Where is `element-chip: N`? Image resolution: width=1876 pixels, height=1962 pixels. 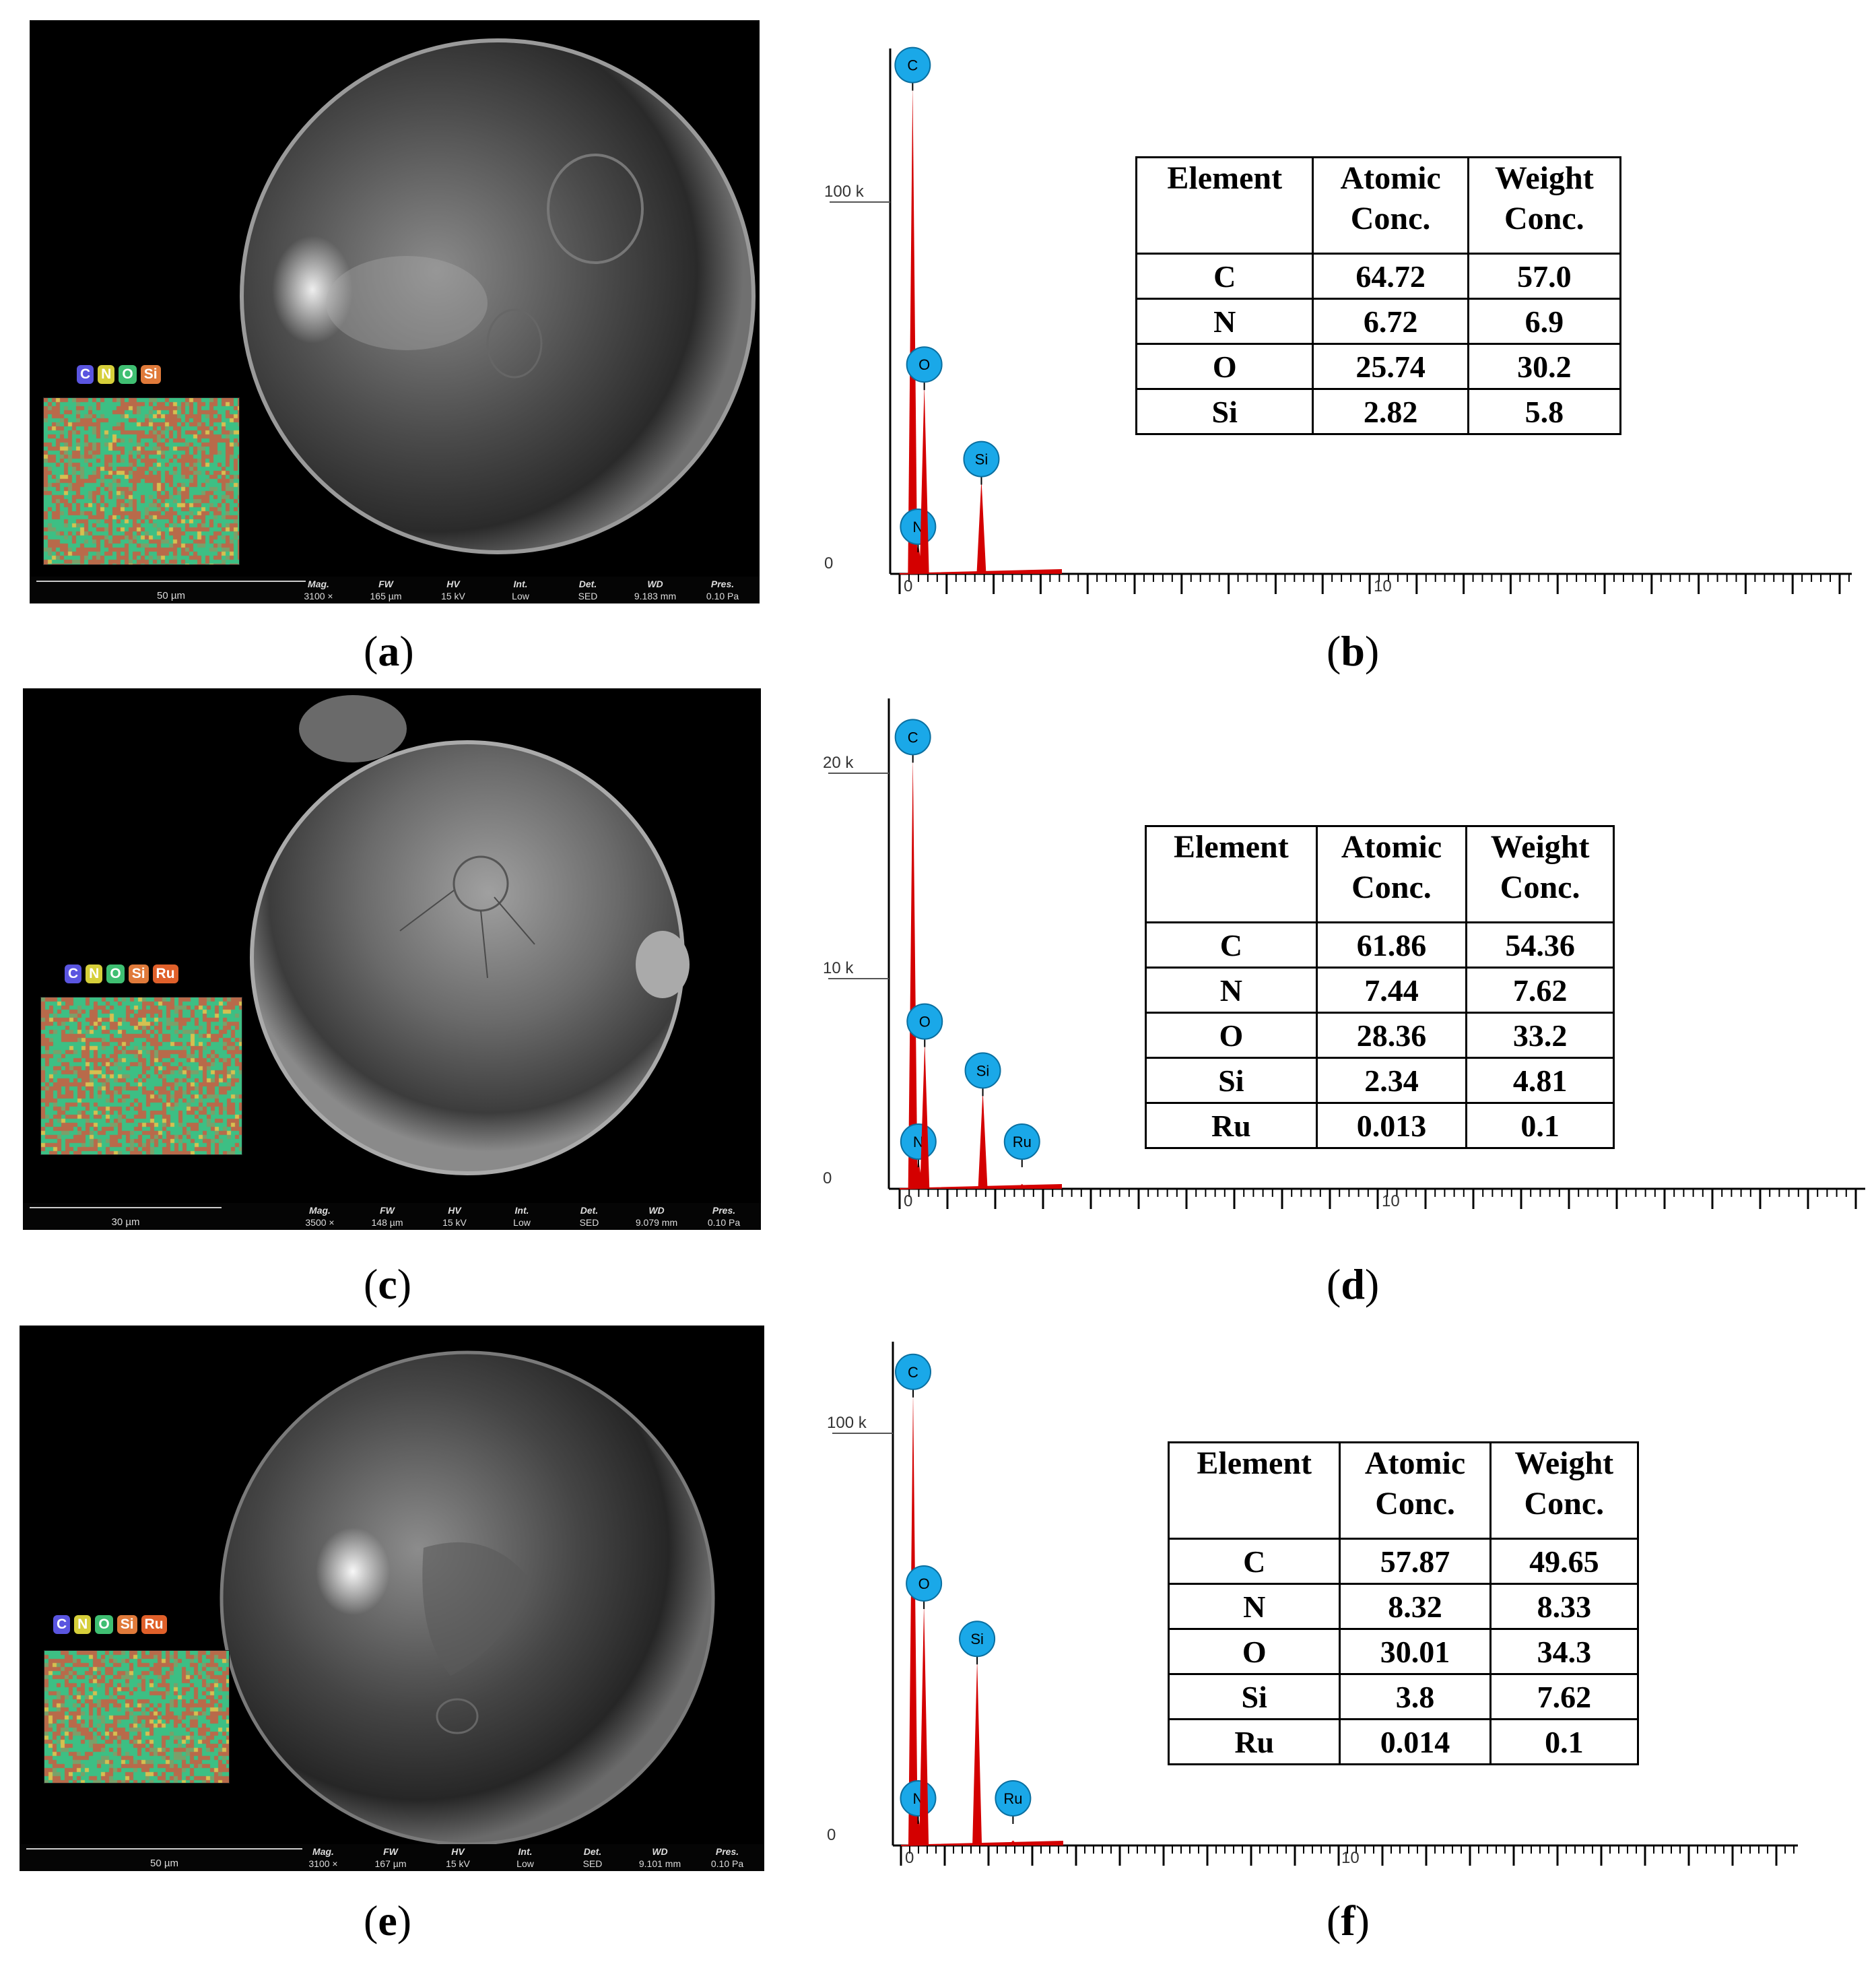
element-chip: N is located at coordinates (107, 374).